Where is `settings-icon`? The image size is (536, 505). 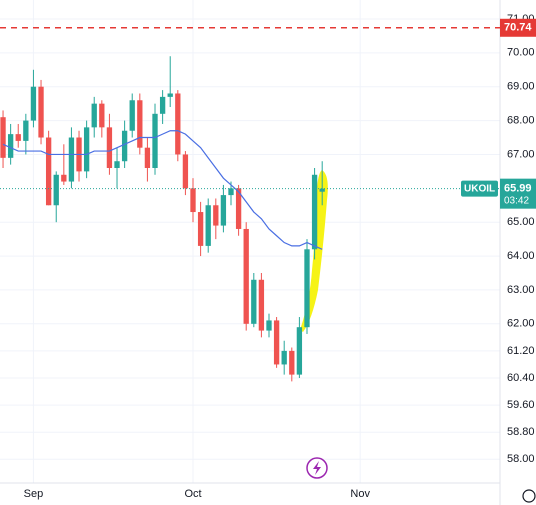
settings-icon is located at coordinates (529, 496).